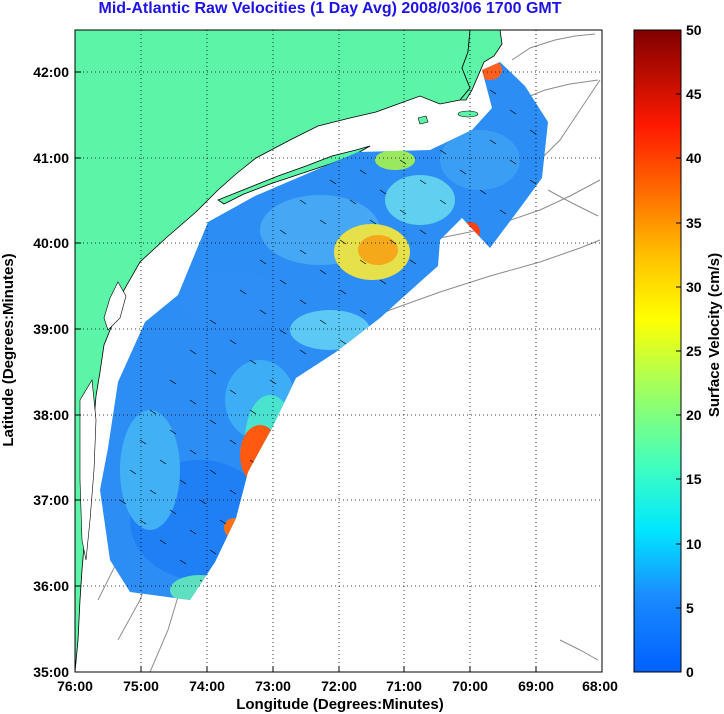  Describe the element at coordinates (694, 94) in the screenshot. I see `colorbar-tick-label: 45` at that location.